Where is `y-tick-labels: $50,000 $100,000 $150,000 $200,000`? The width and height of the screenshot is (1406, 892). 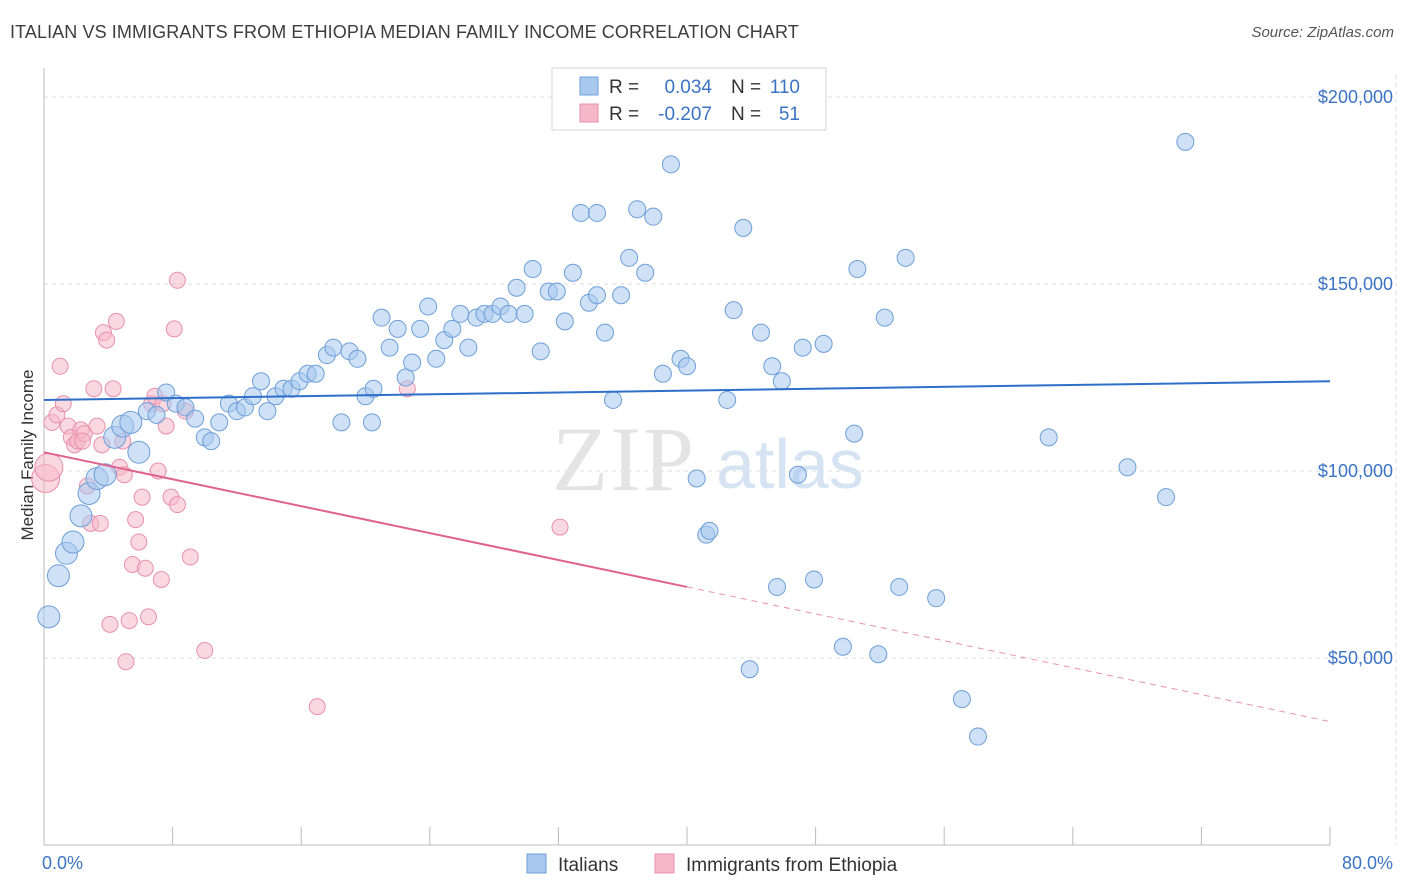 y-tick-labels: $50,000 $100,000 $150,000 $200,000 is located at coordinates (1355, 377).